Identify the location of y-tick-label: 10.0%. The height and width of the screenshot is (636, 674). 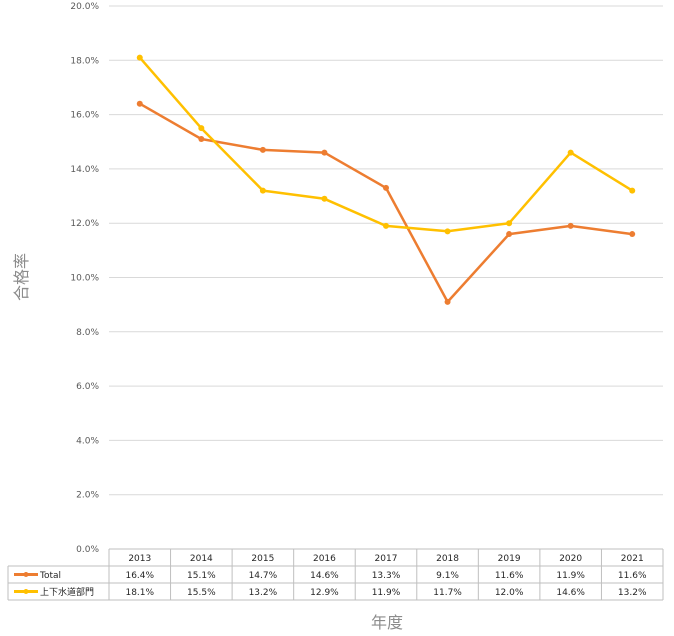
(84, 279).